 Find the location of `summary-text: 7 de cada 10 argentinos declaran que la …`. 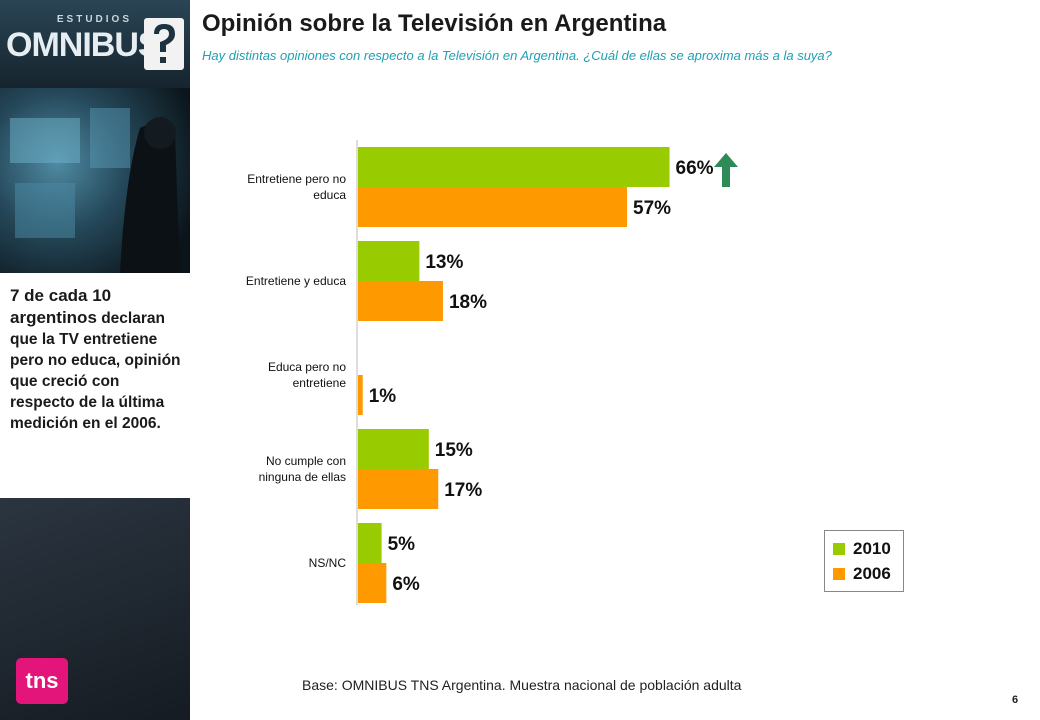

summary-text: 7 de cada 10 argentinos declaran que la … is located at coordinates (96, 359).